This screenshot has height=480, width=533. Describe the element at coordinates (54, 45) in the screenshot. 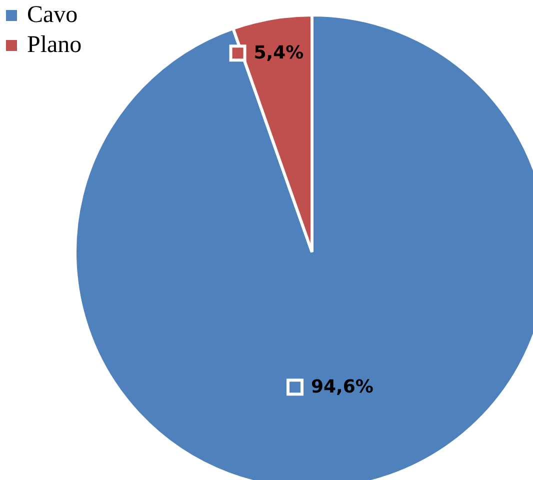

I see `legend-label: Plano` at that location.